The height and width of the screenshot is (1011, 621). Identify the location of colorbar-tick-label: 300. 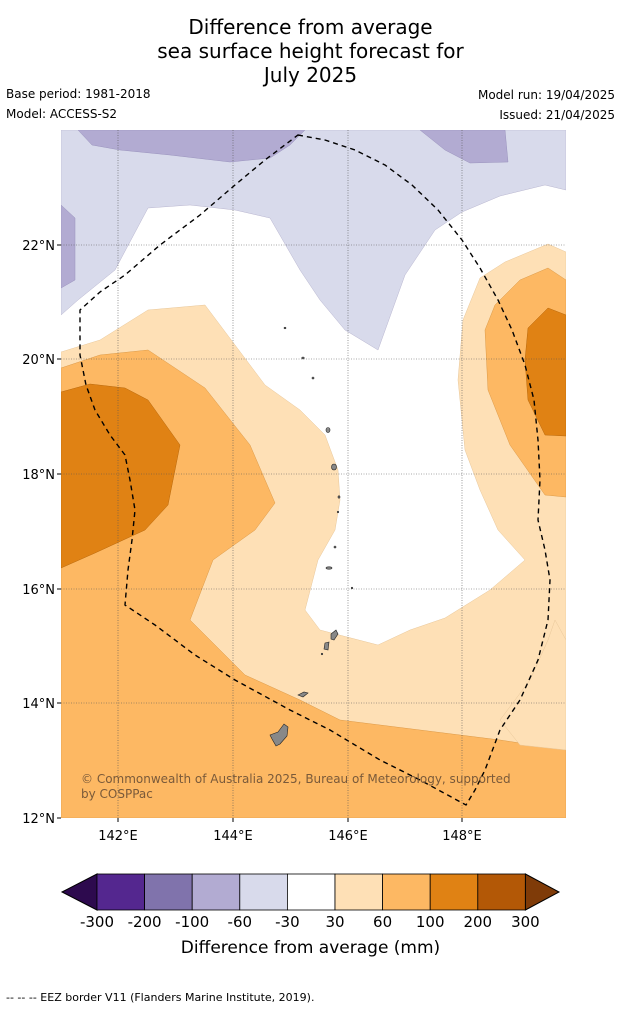
(525, 922).